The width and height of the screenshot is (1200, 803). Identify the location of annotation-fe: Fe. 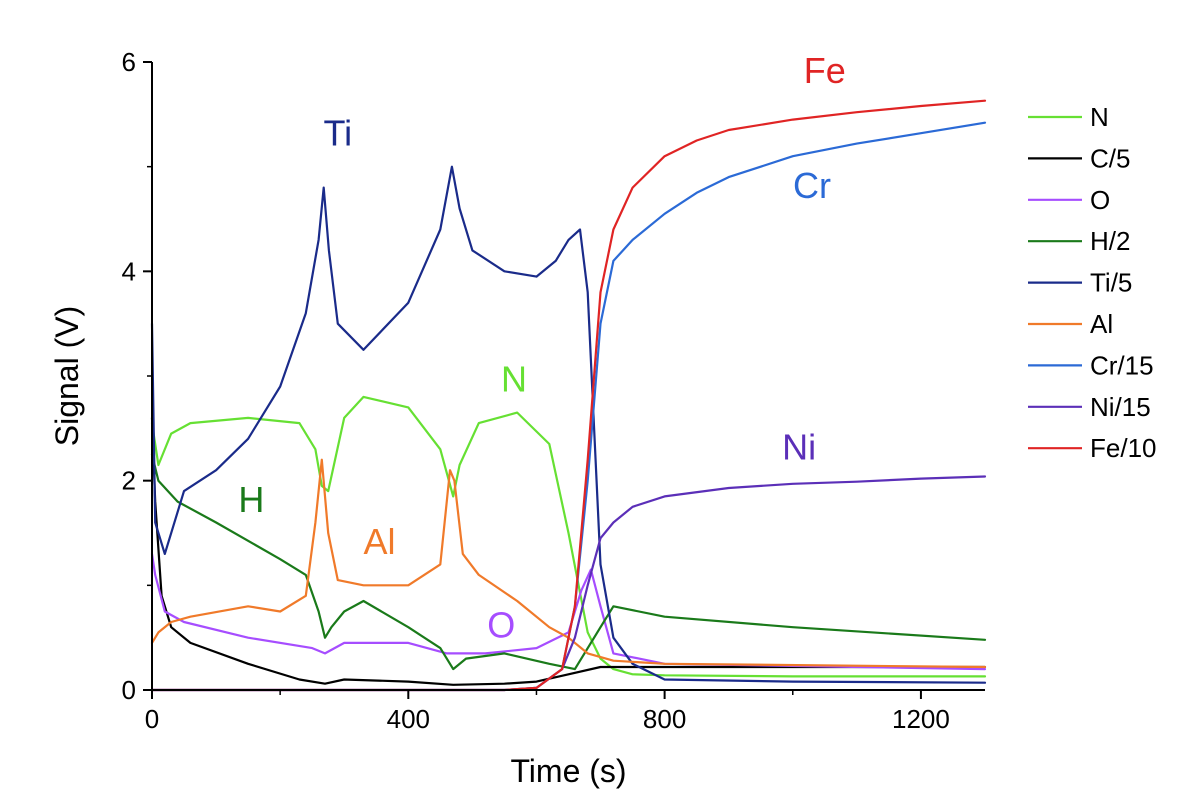
(825, 70).